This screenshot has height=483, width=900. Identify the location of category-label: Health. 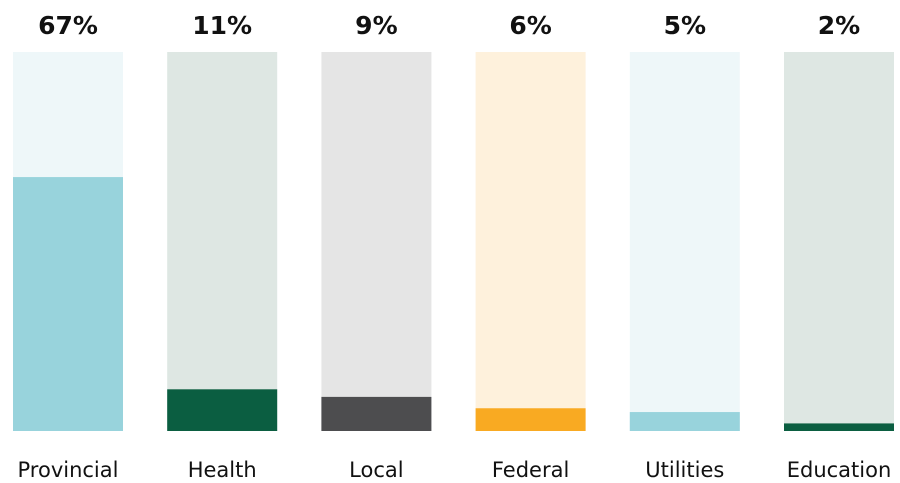
(222, 470).